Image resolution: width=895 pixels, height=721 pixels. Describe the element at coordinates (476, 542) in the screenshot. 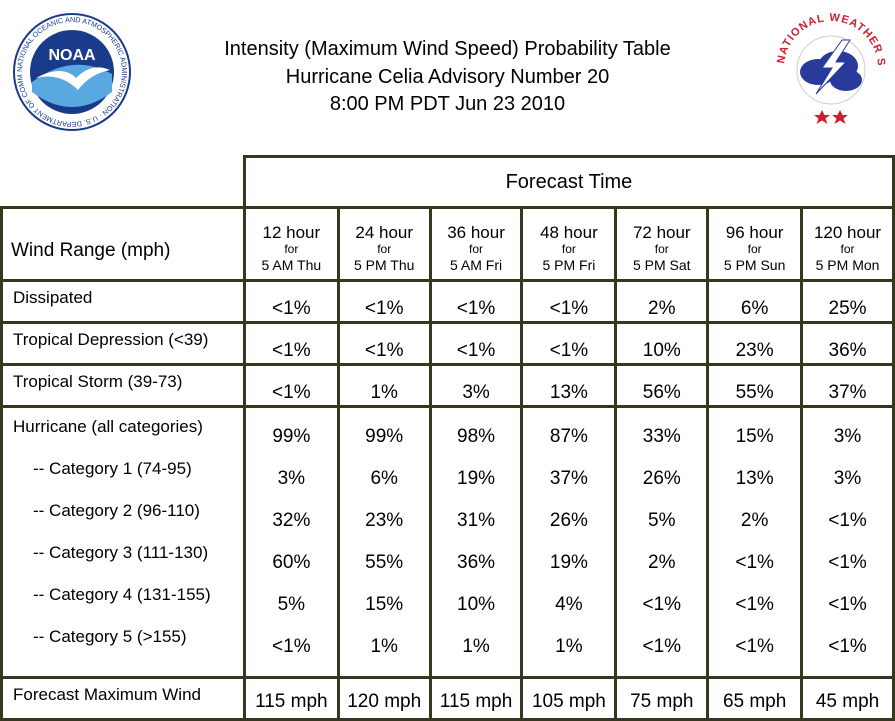

I see `hurricane-column: 98% 19% 31% 36% 10% 1%` at that location.